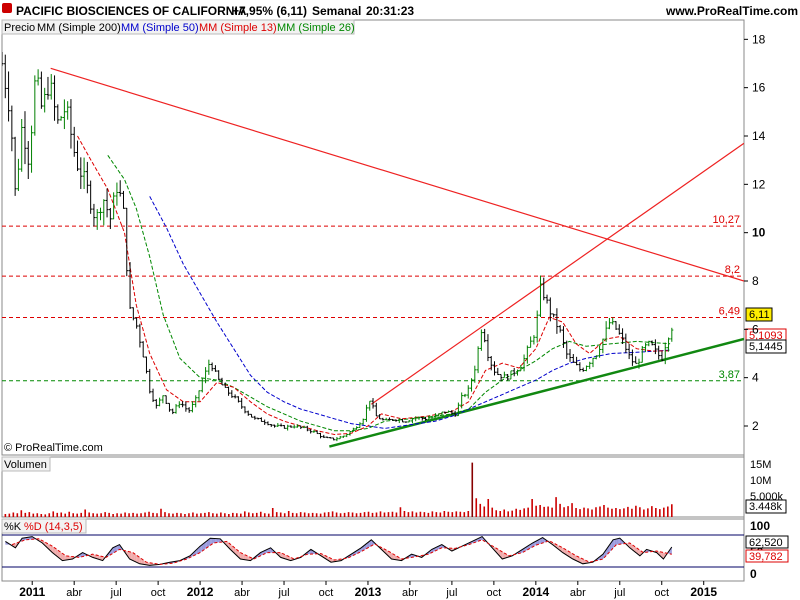 The width and height of the screenshot is (800, 600). What do you see at coordinates (760, 465) in the screenshot?
I see `volume-tick-15m: 15M` at bounding box center [760, 465].